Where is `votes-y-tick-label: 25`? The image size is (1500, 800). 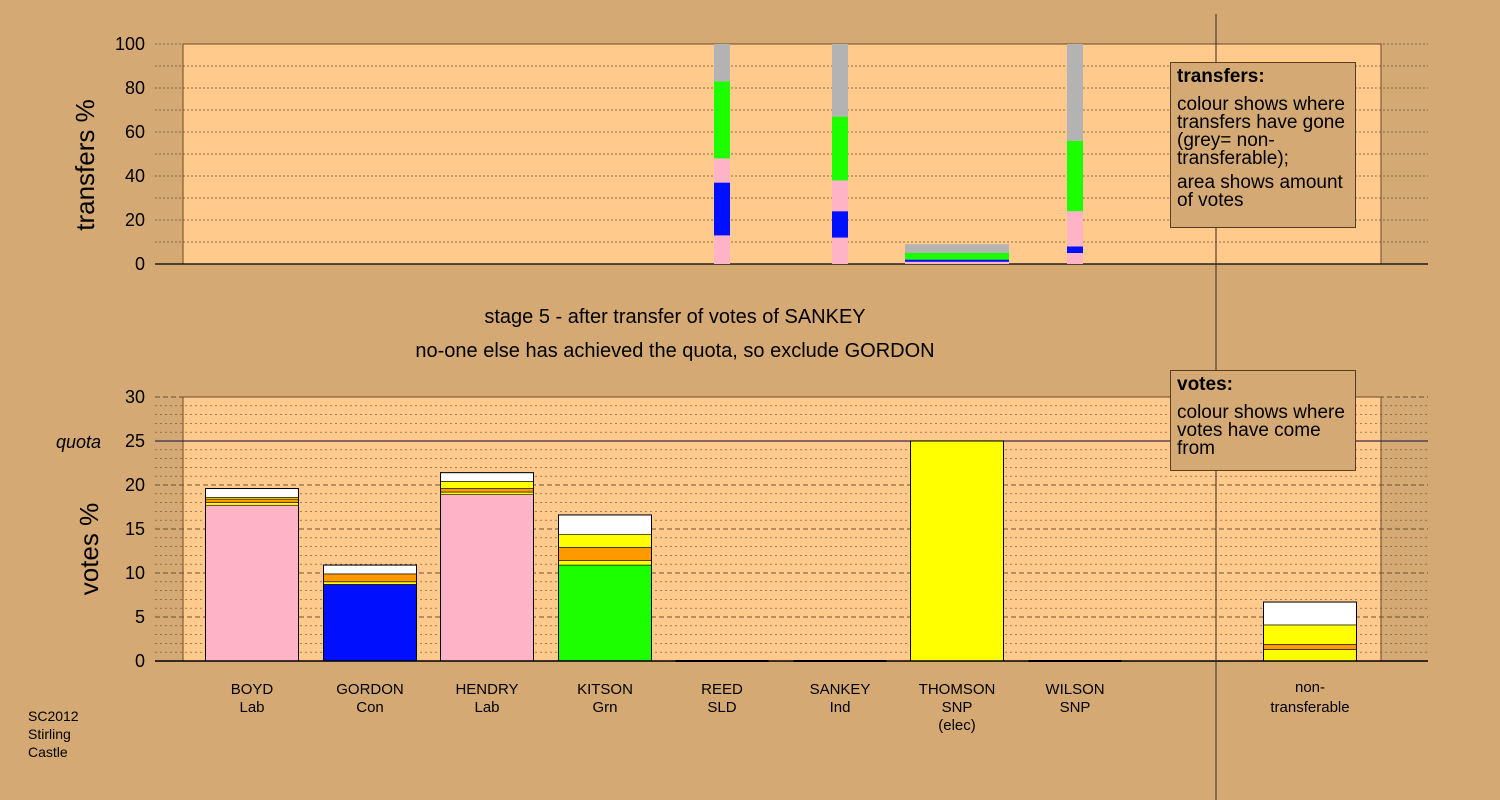
votes-y-tick-label: 25 is located at coordinates (135, 441).